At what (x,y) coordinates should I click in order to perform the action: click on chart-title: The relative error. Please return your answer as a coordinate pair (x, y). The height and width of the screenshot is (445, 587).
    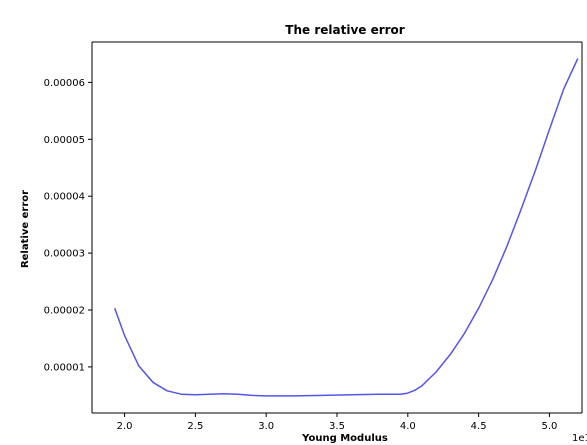
    Looking at the image, I should click on (345, 30).